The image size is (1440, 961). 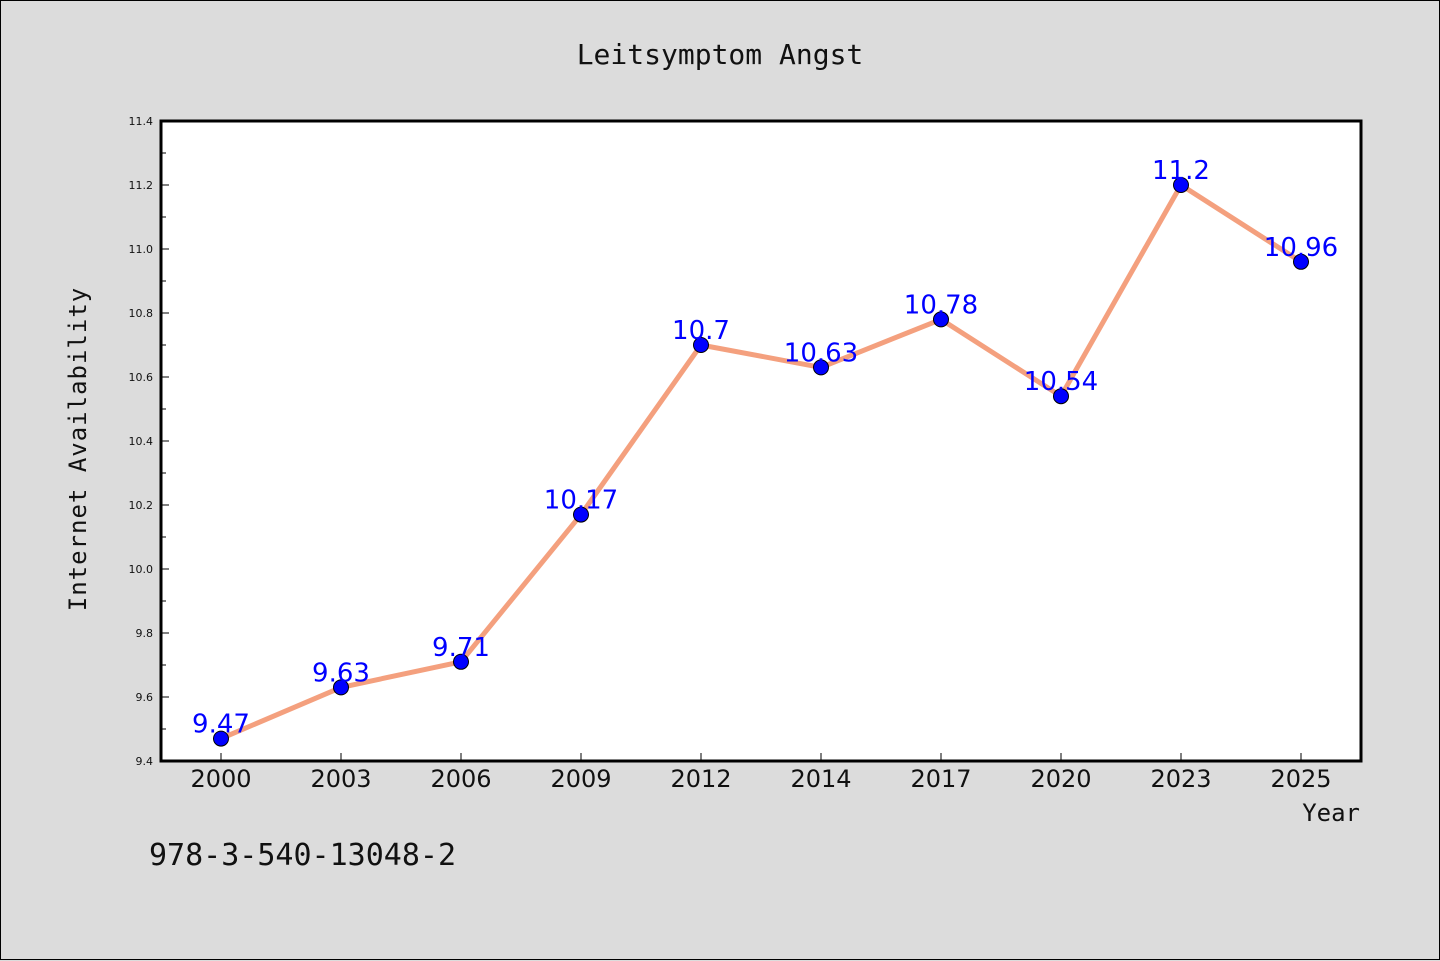 What do you see at coordinates (145, 761) in the screenshot?
I see `y-tick-label: 9.4` at bounding box center [145, 761].